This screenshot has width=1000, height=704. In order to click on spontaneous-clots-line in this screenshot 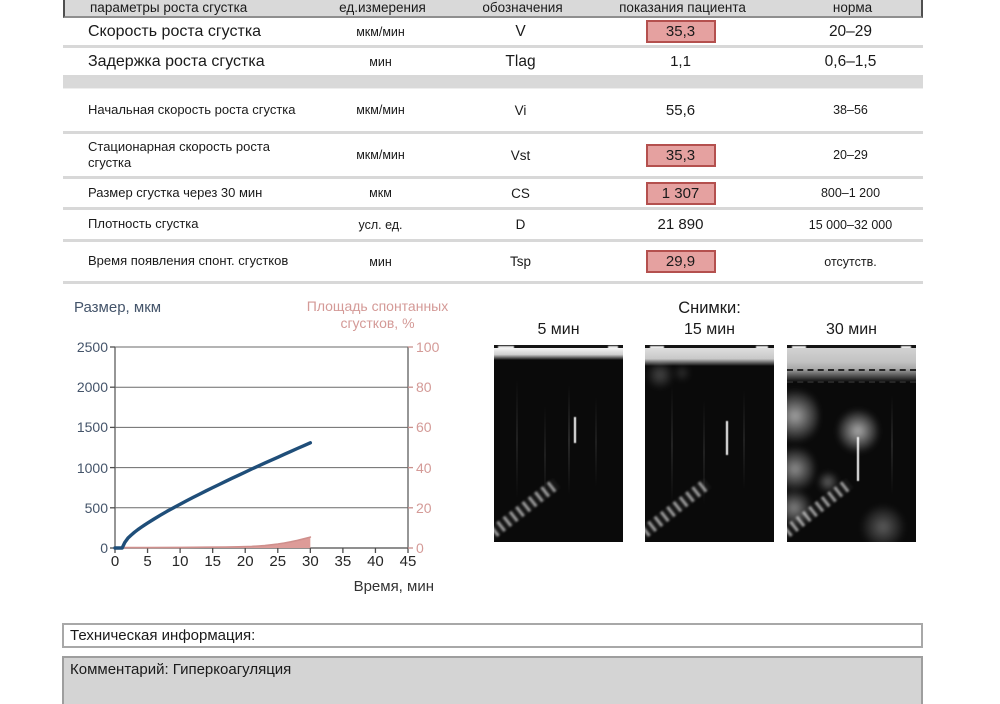, I will do `click(213, 542)`.